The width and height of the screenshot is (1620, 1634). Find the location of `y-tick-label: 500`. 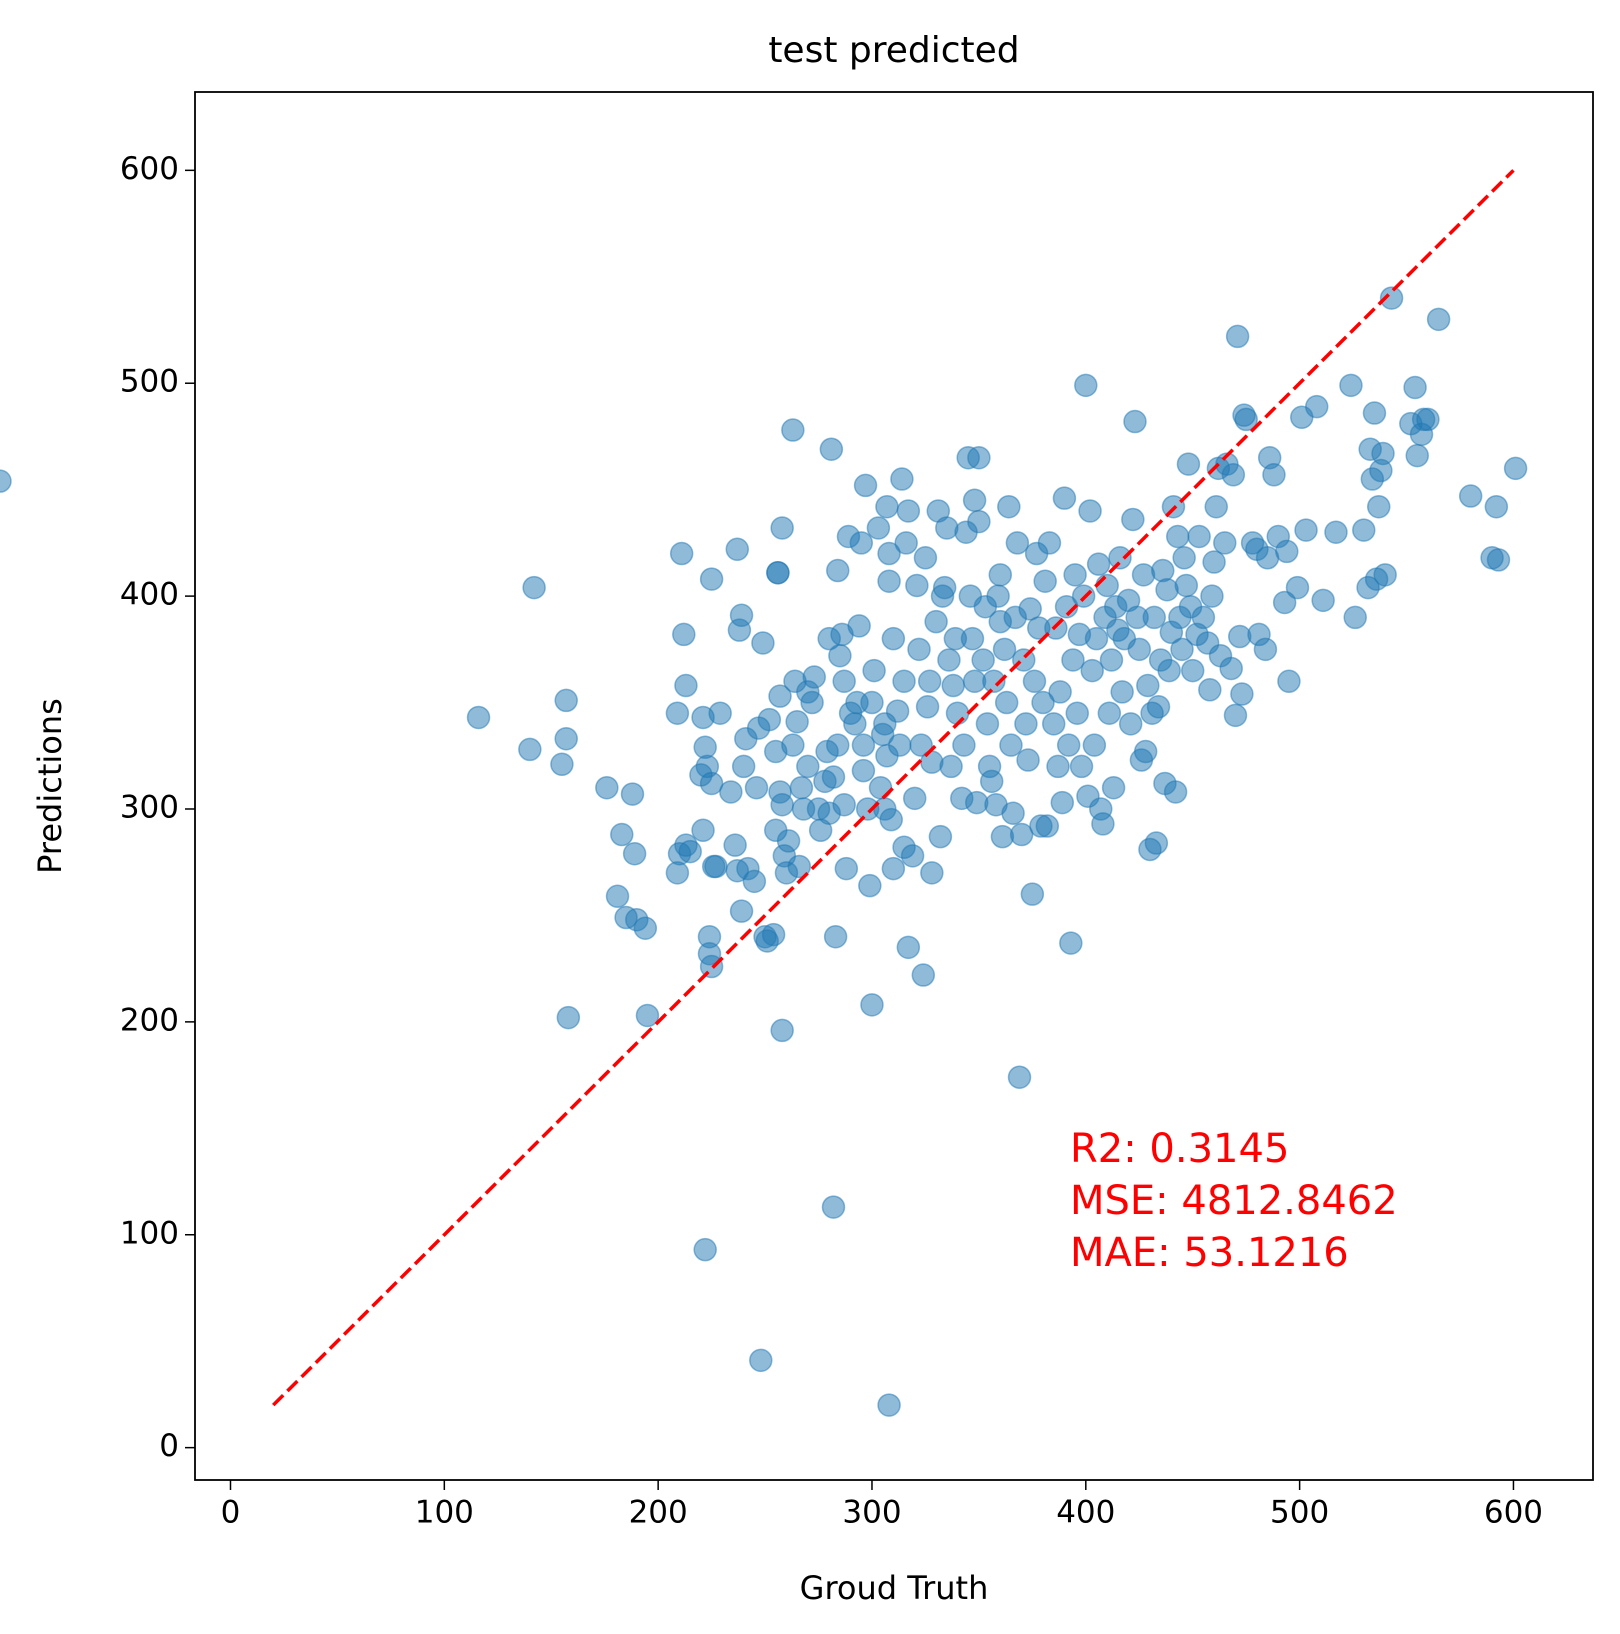

y-tick-label: 500 is located at coordinates (149, 382).